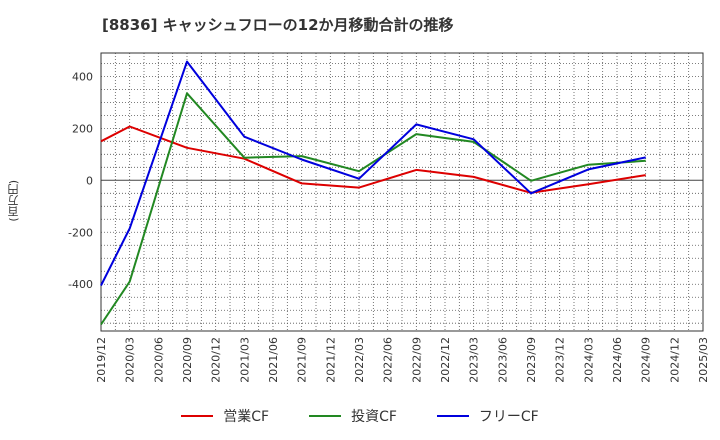 This screenshot has width=720, height=440. I want to click on x-tick-label: 2022/06, so click(388, 360).